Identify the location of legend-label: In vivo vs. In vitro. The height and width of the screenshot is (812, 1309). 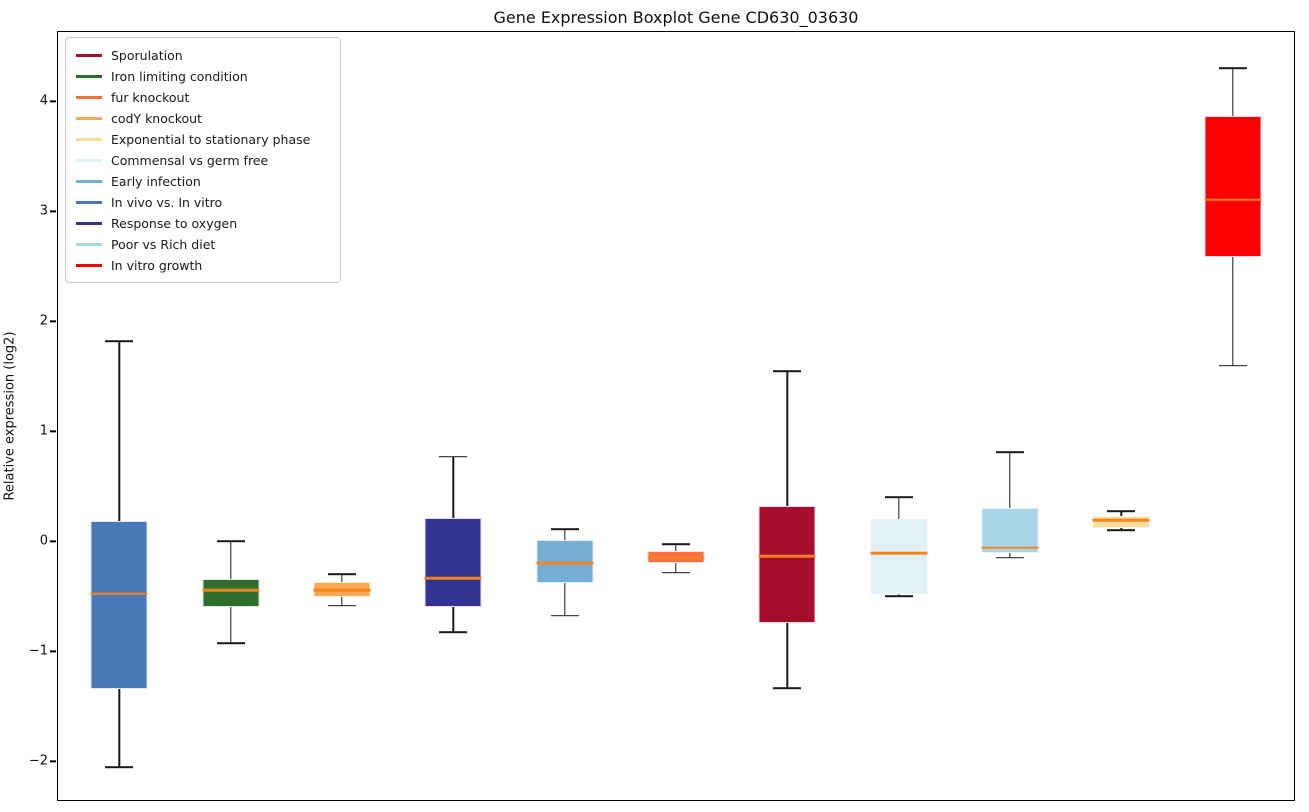
(167, 202).